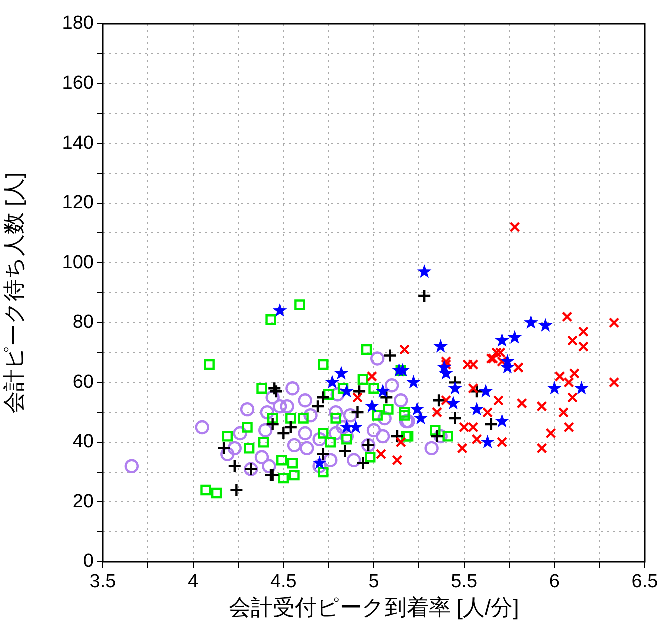 This screenshot has width=662, height=624. I want to click on y-tick-label: 120, so click(78, 203).